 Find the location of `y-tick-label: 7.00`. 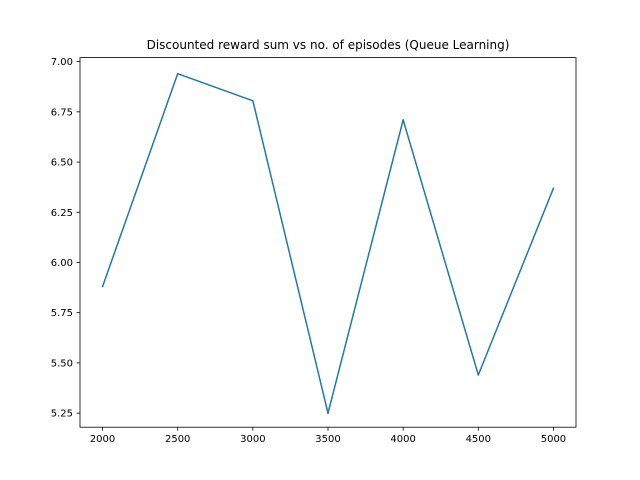

y-tick-label: 7.00 is located at coordinates (62, 62).